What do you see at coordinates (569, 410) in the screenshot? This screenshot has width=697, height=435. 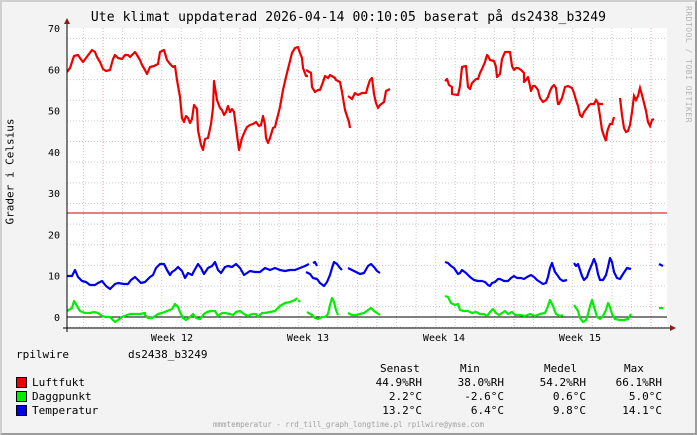 I see `value-medel: 9.8°C` at bounding box center [569, 410].